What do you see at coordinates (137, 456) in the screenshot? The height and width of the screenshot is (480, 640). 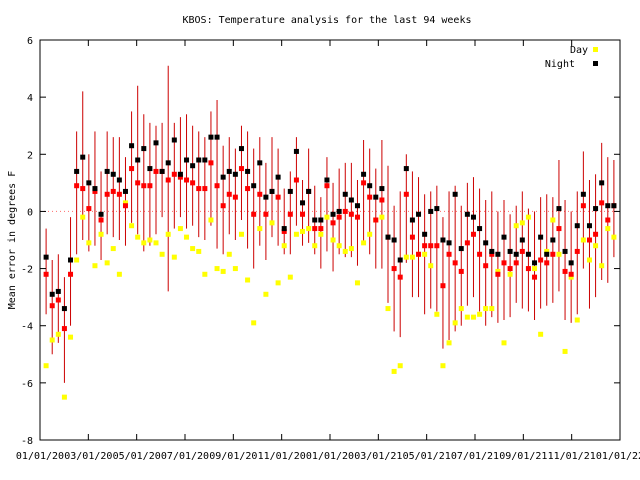 I see `x-tick-label: 05/01/20` at bounding box center [137, 456].